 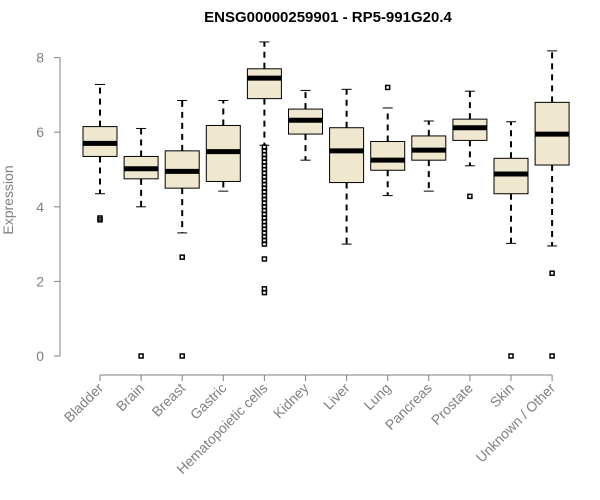 I want to click on box-bladder, so click(x=100, y=153).